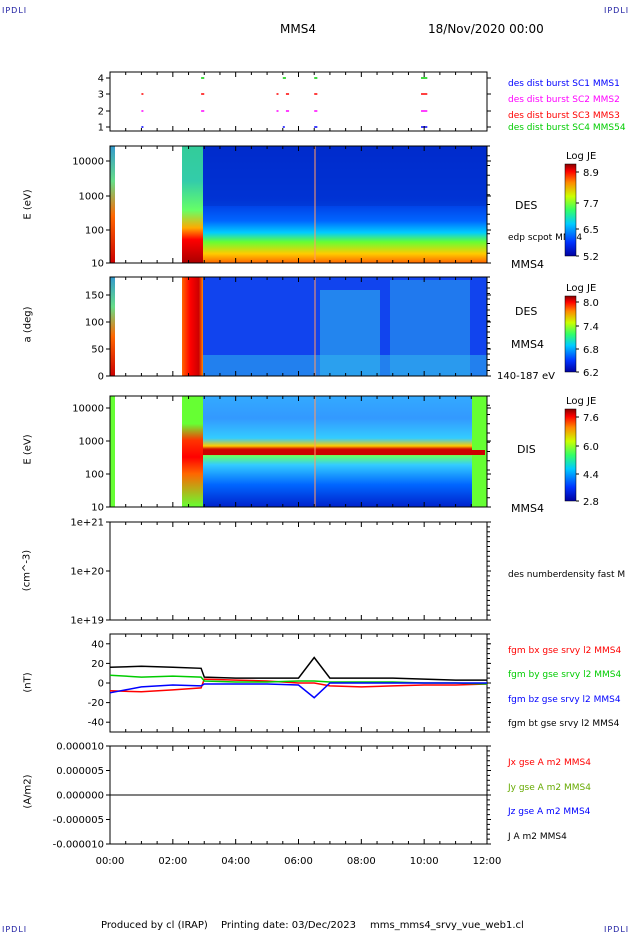  What do you see at coordinates (101, 128) in the screenshot?
I see `burst-tick-label: 1` at bounding box center [101, 128].